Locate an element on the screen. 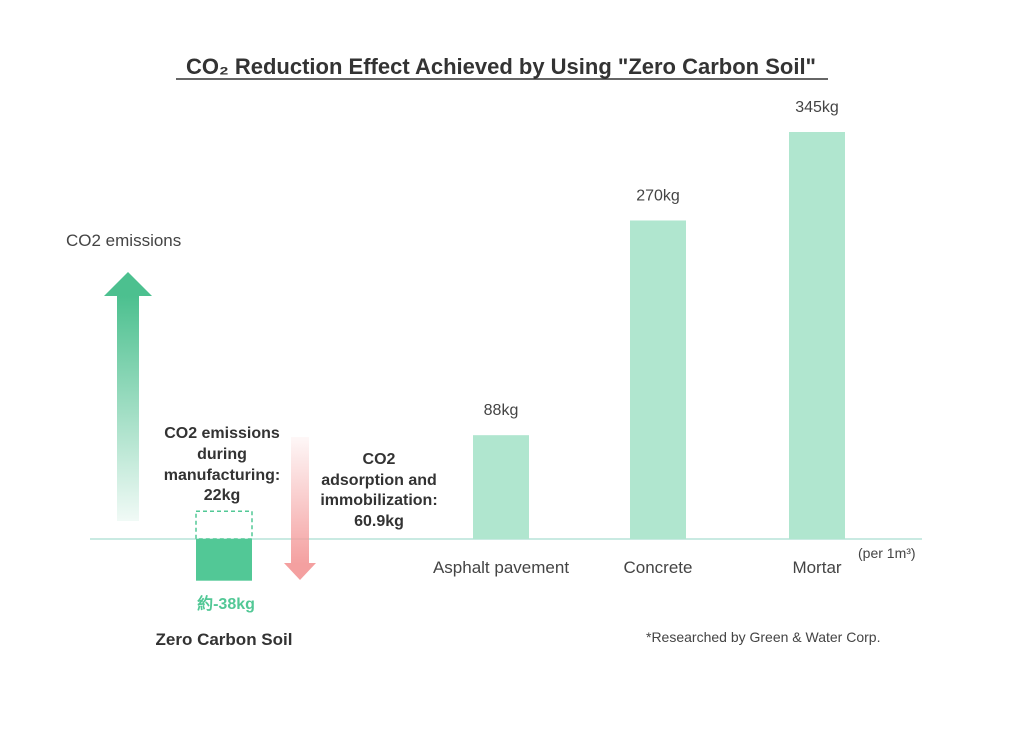 This screenshot has width=1012, height=735. bar-value-label: 345kg is located at coordinates (817, 107).